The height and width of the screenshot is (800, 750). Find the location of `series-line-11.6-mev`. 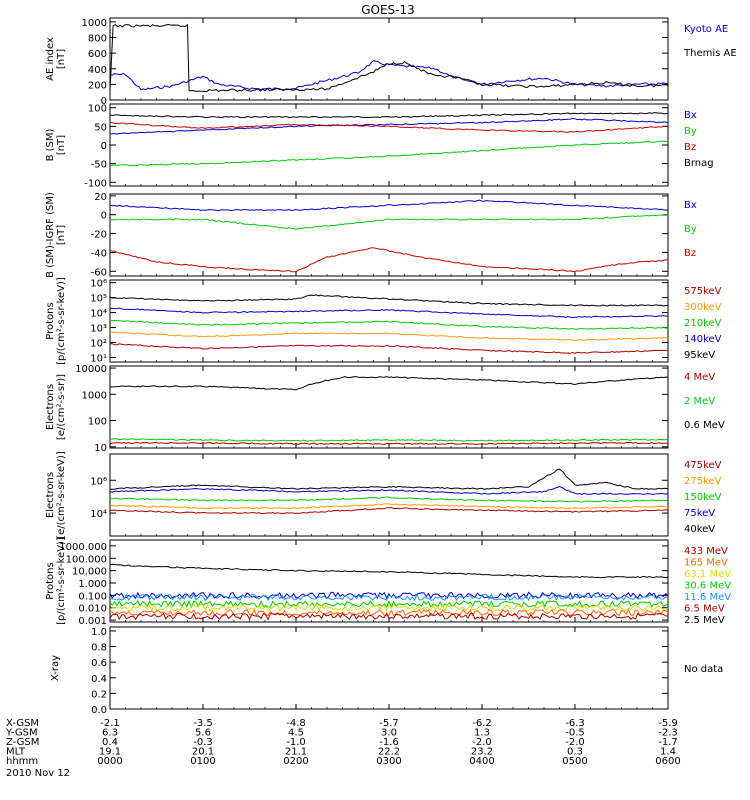

series-line-11.6-mev is located at coordinates (389, 597).